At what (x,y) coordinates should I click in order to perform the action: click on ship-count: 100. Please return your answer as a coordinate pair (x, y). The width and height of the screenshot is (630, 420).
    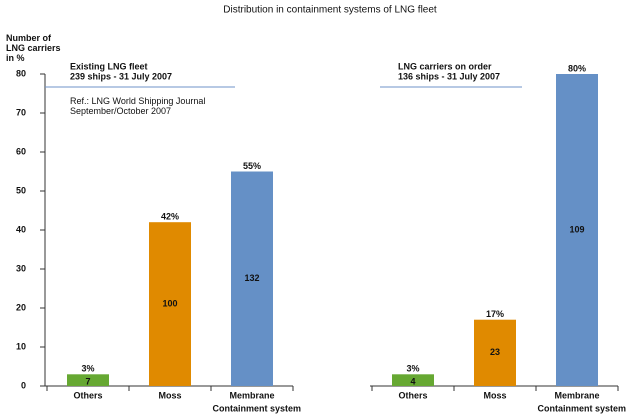
    Looking at the image, I should click on (169, 303).